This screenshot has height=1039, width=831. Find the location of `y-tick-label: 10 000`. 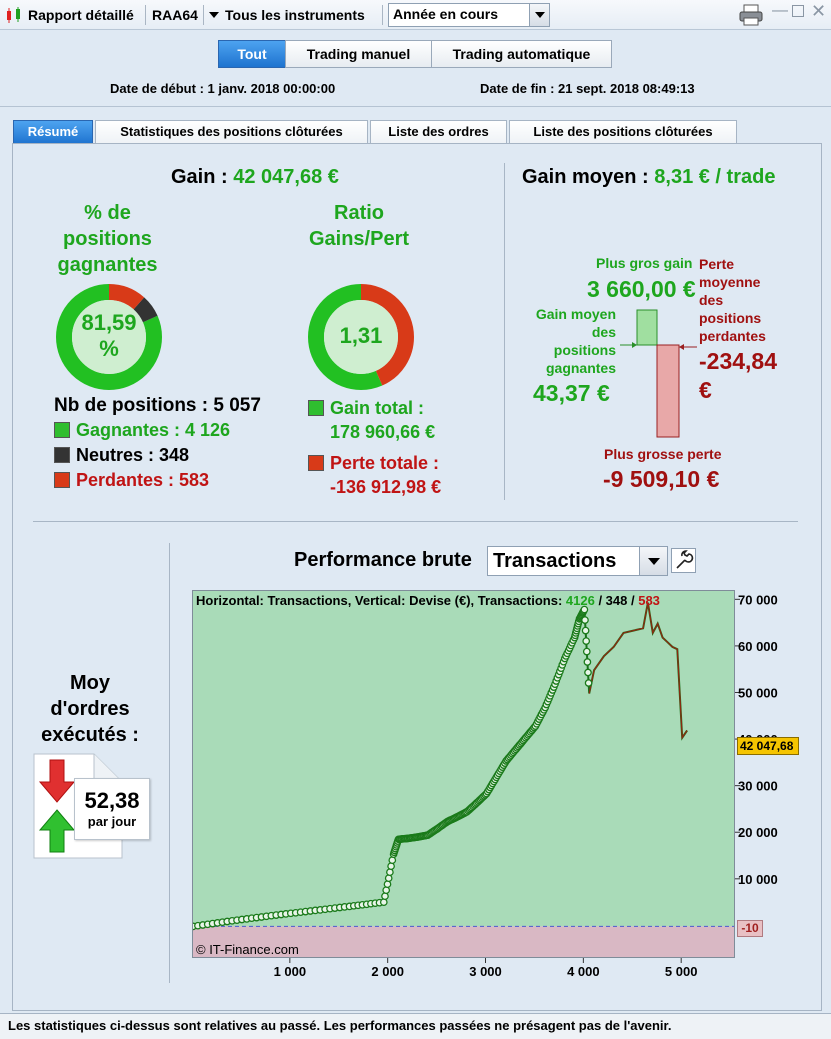

y-tick-label: 10 000 is located at coordinates (758, 879).